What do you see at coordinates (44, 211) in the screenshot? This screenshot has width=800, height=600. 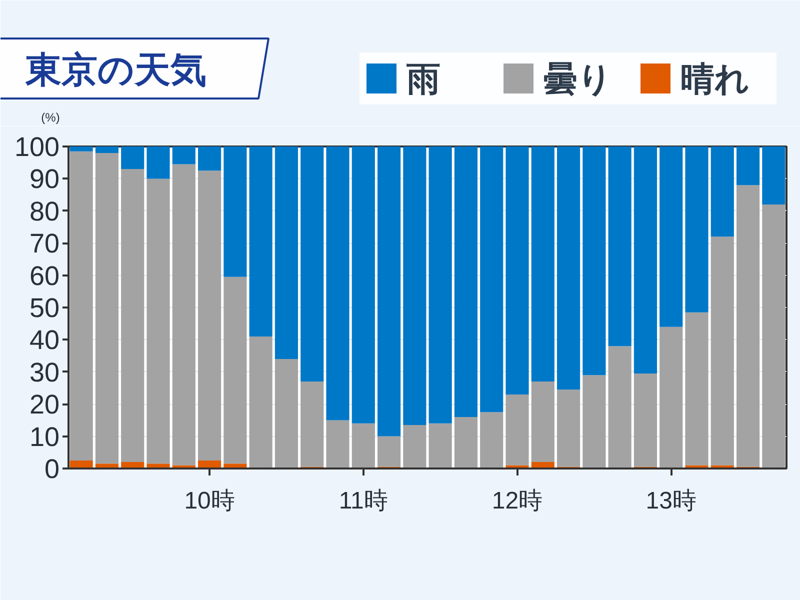 I see `y-tick-label: 80` at bounding box center [44, 211].